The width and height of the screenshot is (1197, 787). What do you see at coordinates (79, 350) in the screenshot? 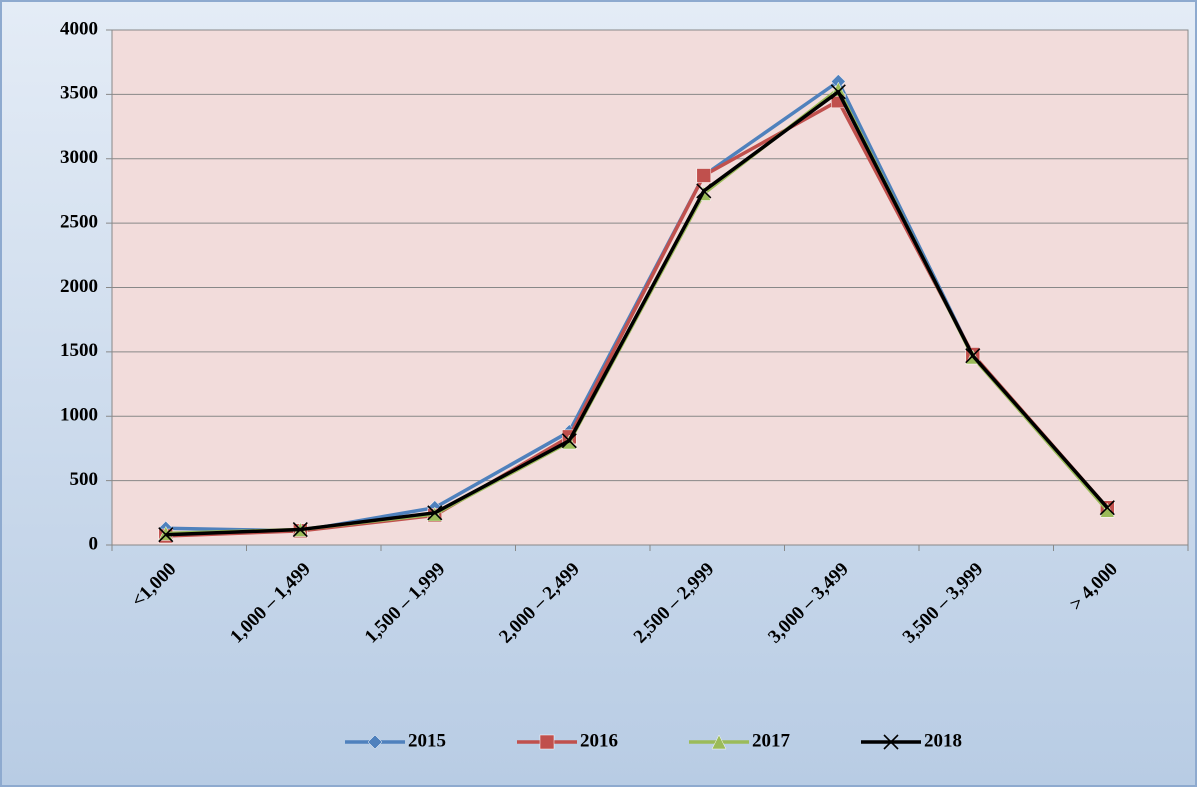
I see `y-tick-label: 1500` at bounding box center [79, 350].